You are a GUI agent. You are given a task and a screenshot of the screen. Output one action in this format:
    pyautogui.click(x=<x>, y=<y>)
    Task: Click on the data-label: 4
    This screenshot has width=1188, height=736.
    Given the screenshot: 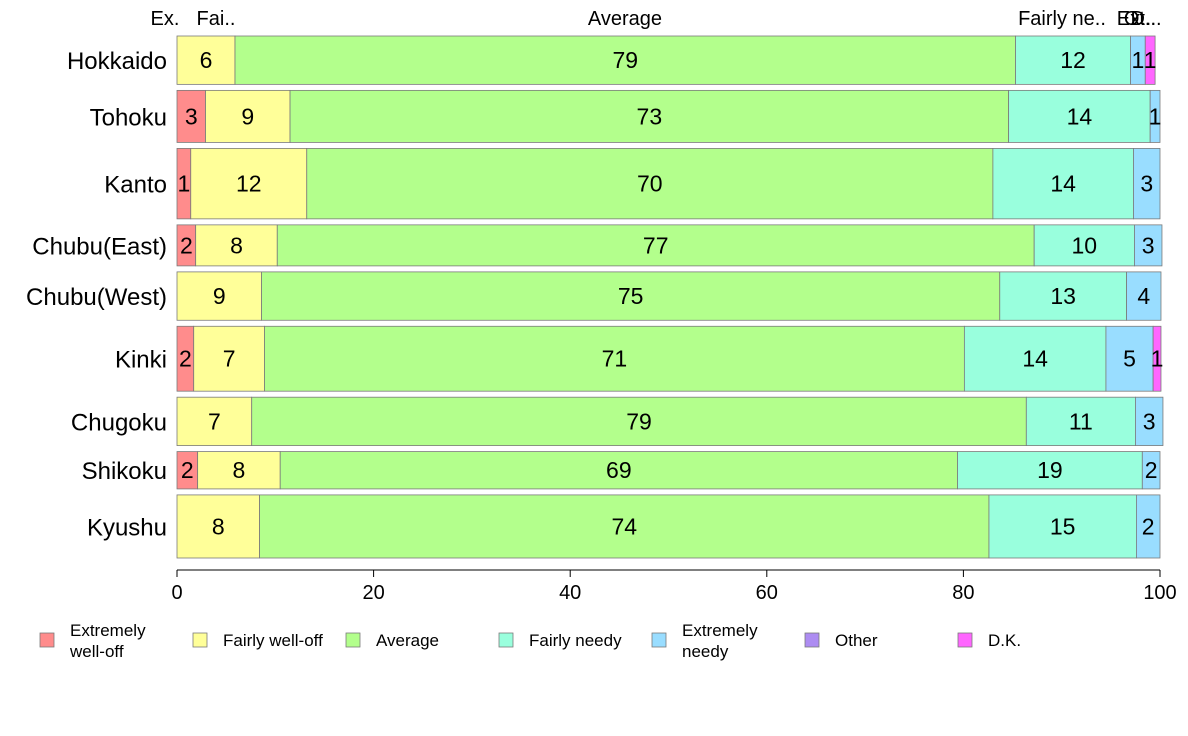 What is the action you would take?
    pyautogui.click(x=1143, y=296)
    